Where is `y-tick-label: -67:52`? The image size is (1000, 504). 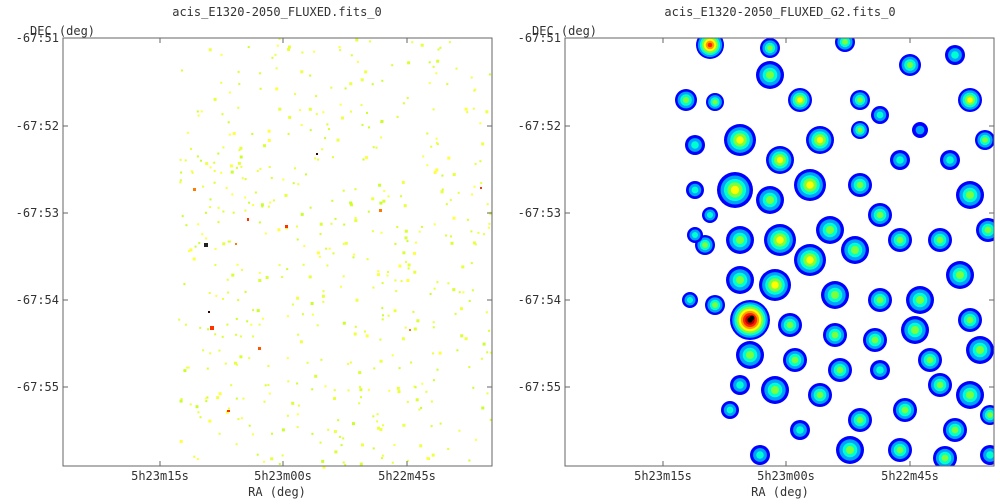
y-tick-label: -67:52 is located at coordinates (539, 126).